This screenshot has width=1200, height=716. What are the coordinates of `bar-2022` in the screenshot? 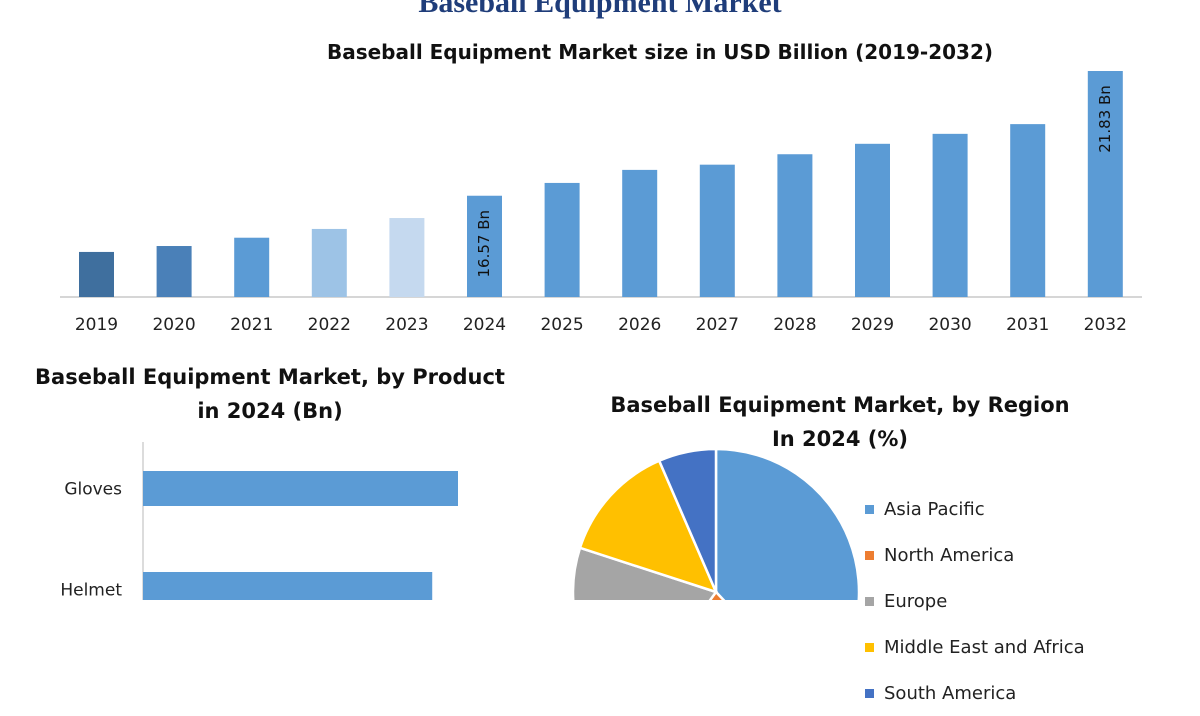 It's located at (329, 262).